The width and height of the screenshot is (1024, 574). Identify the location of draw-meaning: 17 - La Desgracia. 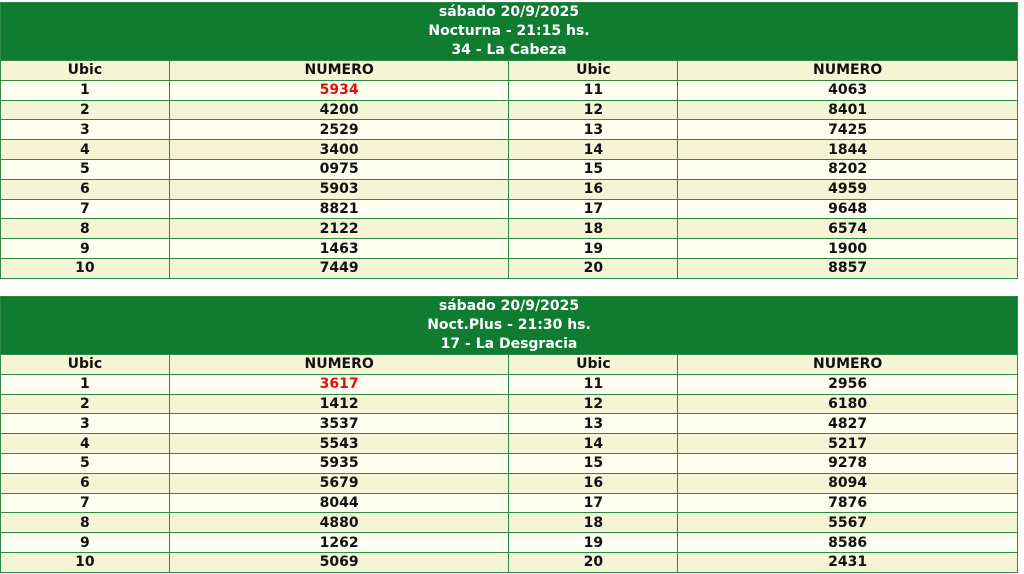
(509, 344).